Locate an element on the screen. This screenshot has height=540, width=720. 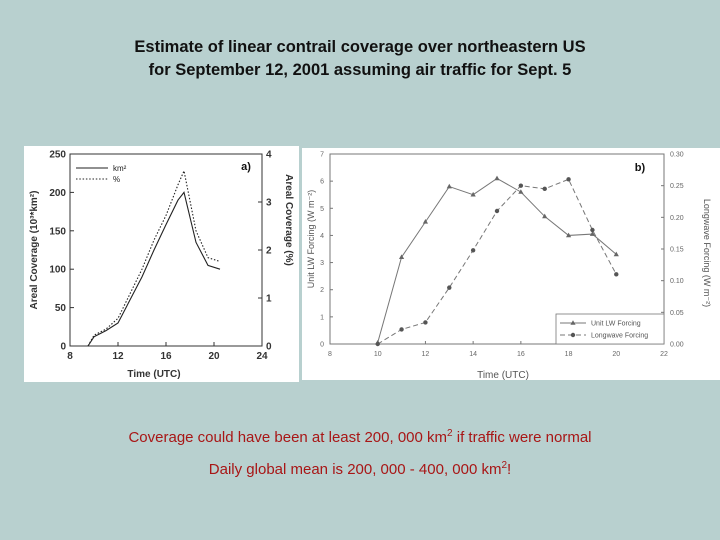
y-tick-label-b: 5 is located at coordinates (322, 209).